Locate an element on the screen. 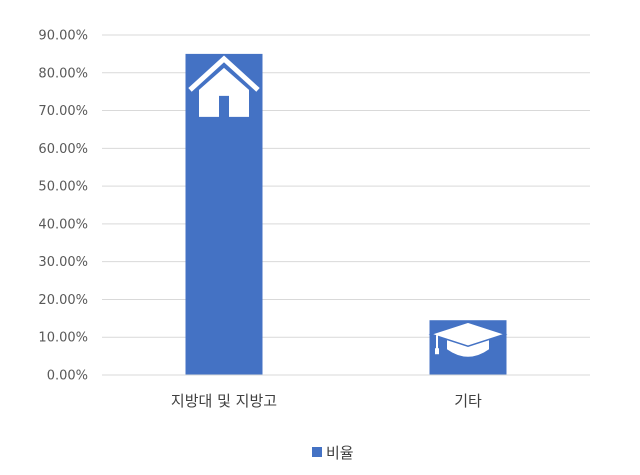  x-axis: 지방대 및 지방고 기타 is located at coordinates (346, 392).